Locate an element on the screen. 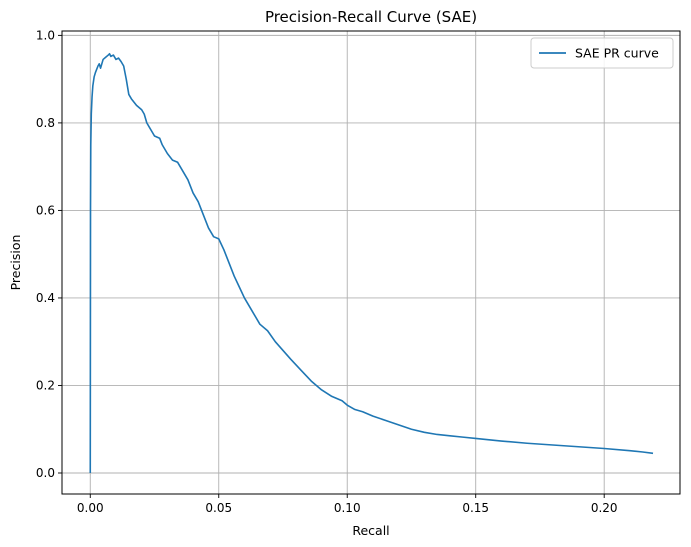 The height and width of the screenshot is (547, 691). y-tick-label: 0.6 is located at coordinates (45, 210).